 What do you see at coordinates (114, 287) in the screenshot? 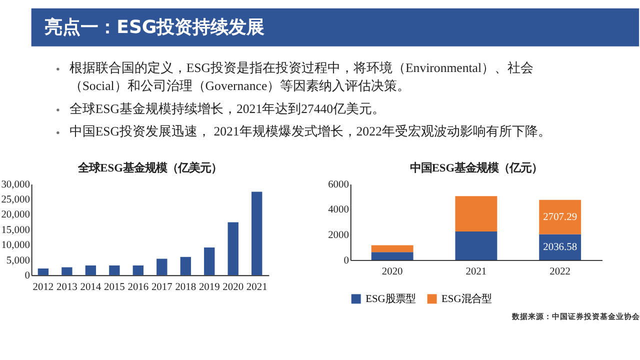
I see `x-tick-label: 2015` at bounding box center [114, 287].